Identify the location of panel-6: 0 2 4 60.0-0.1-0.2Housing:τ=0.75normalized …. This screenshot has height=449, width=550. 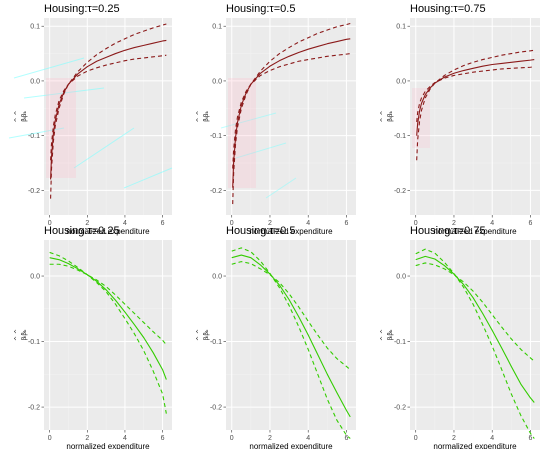
(460, 337).